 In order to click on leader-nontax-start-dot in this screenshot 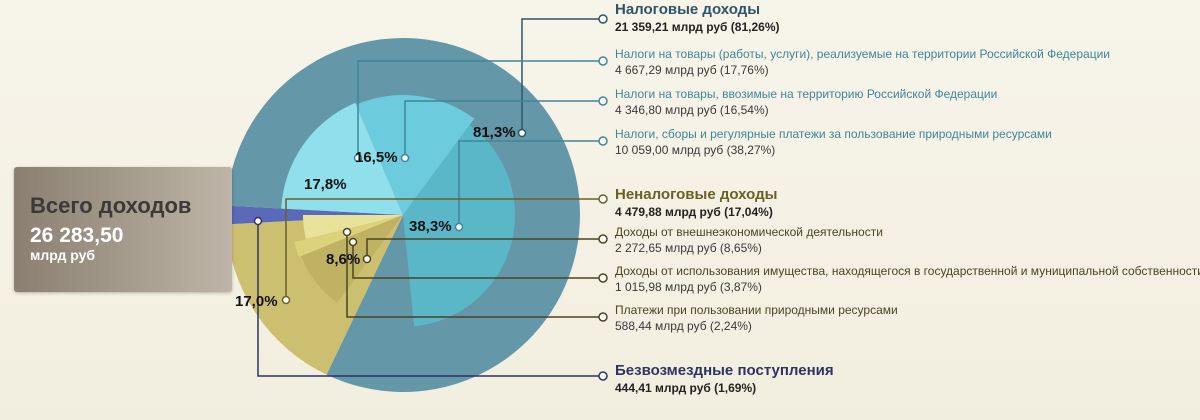, I will do `click(286, 300)`.